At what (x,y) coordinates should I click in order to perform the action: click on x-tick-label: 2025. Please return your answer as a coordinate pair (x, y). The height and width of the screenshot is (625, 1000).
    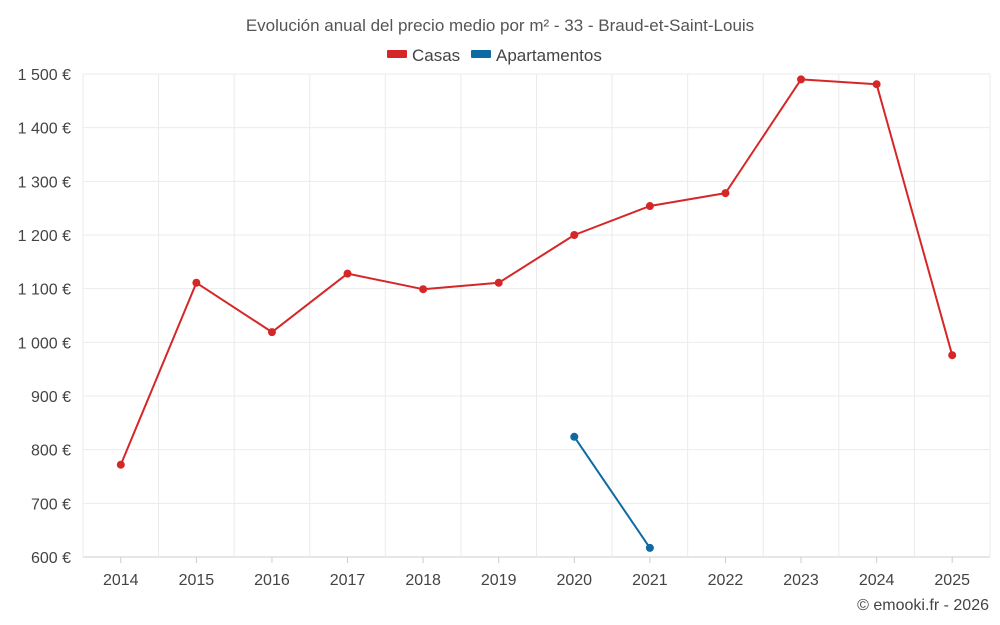
    Looking at the image, I should click on (952, 580).